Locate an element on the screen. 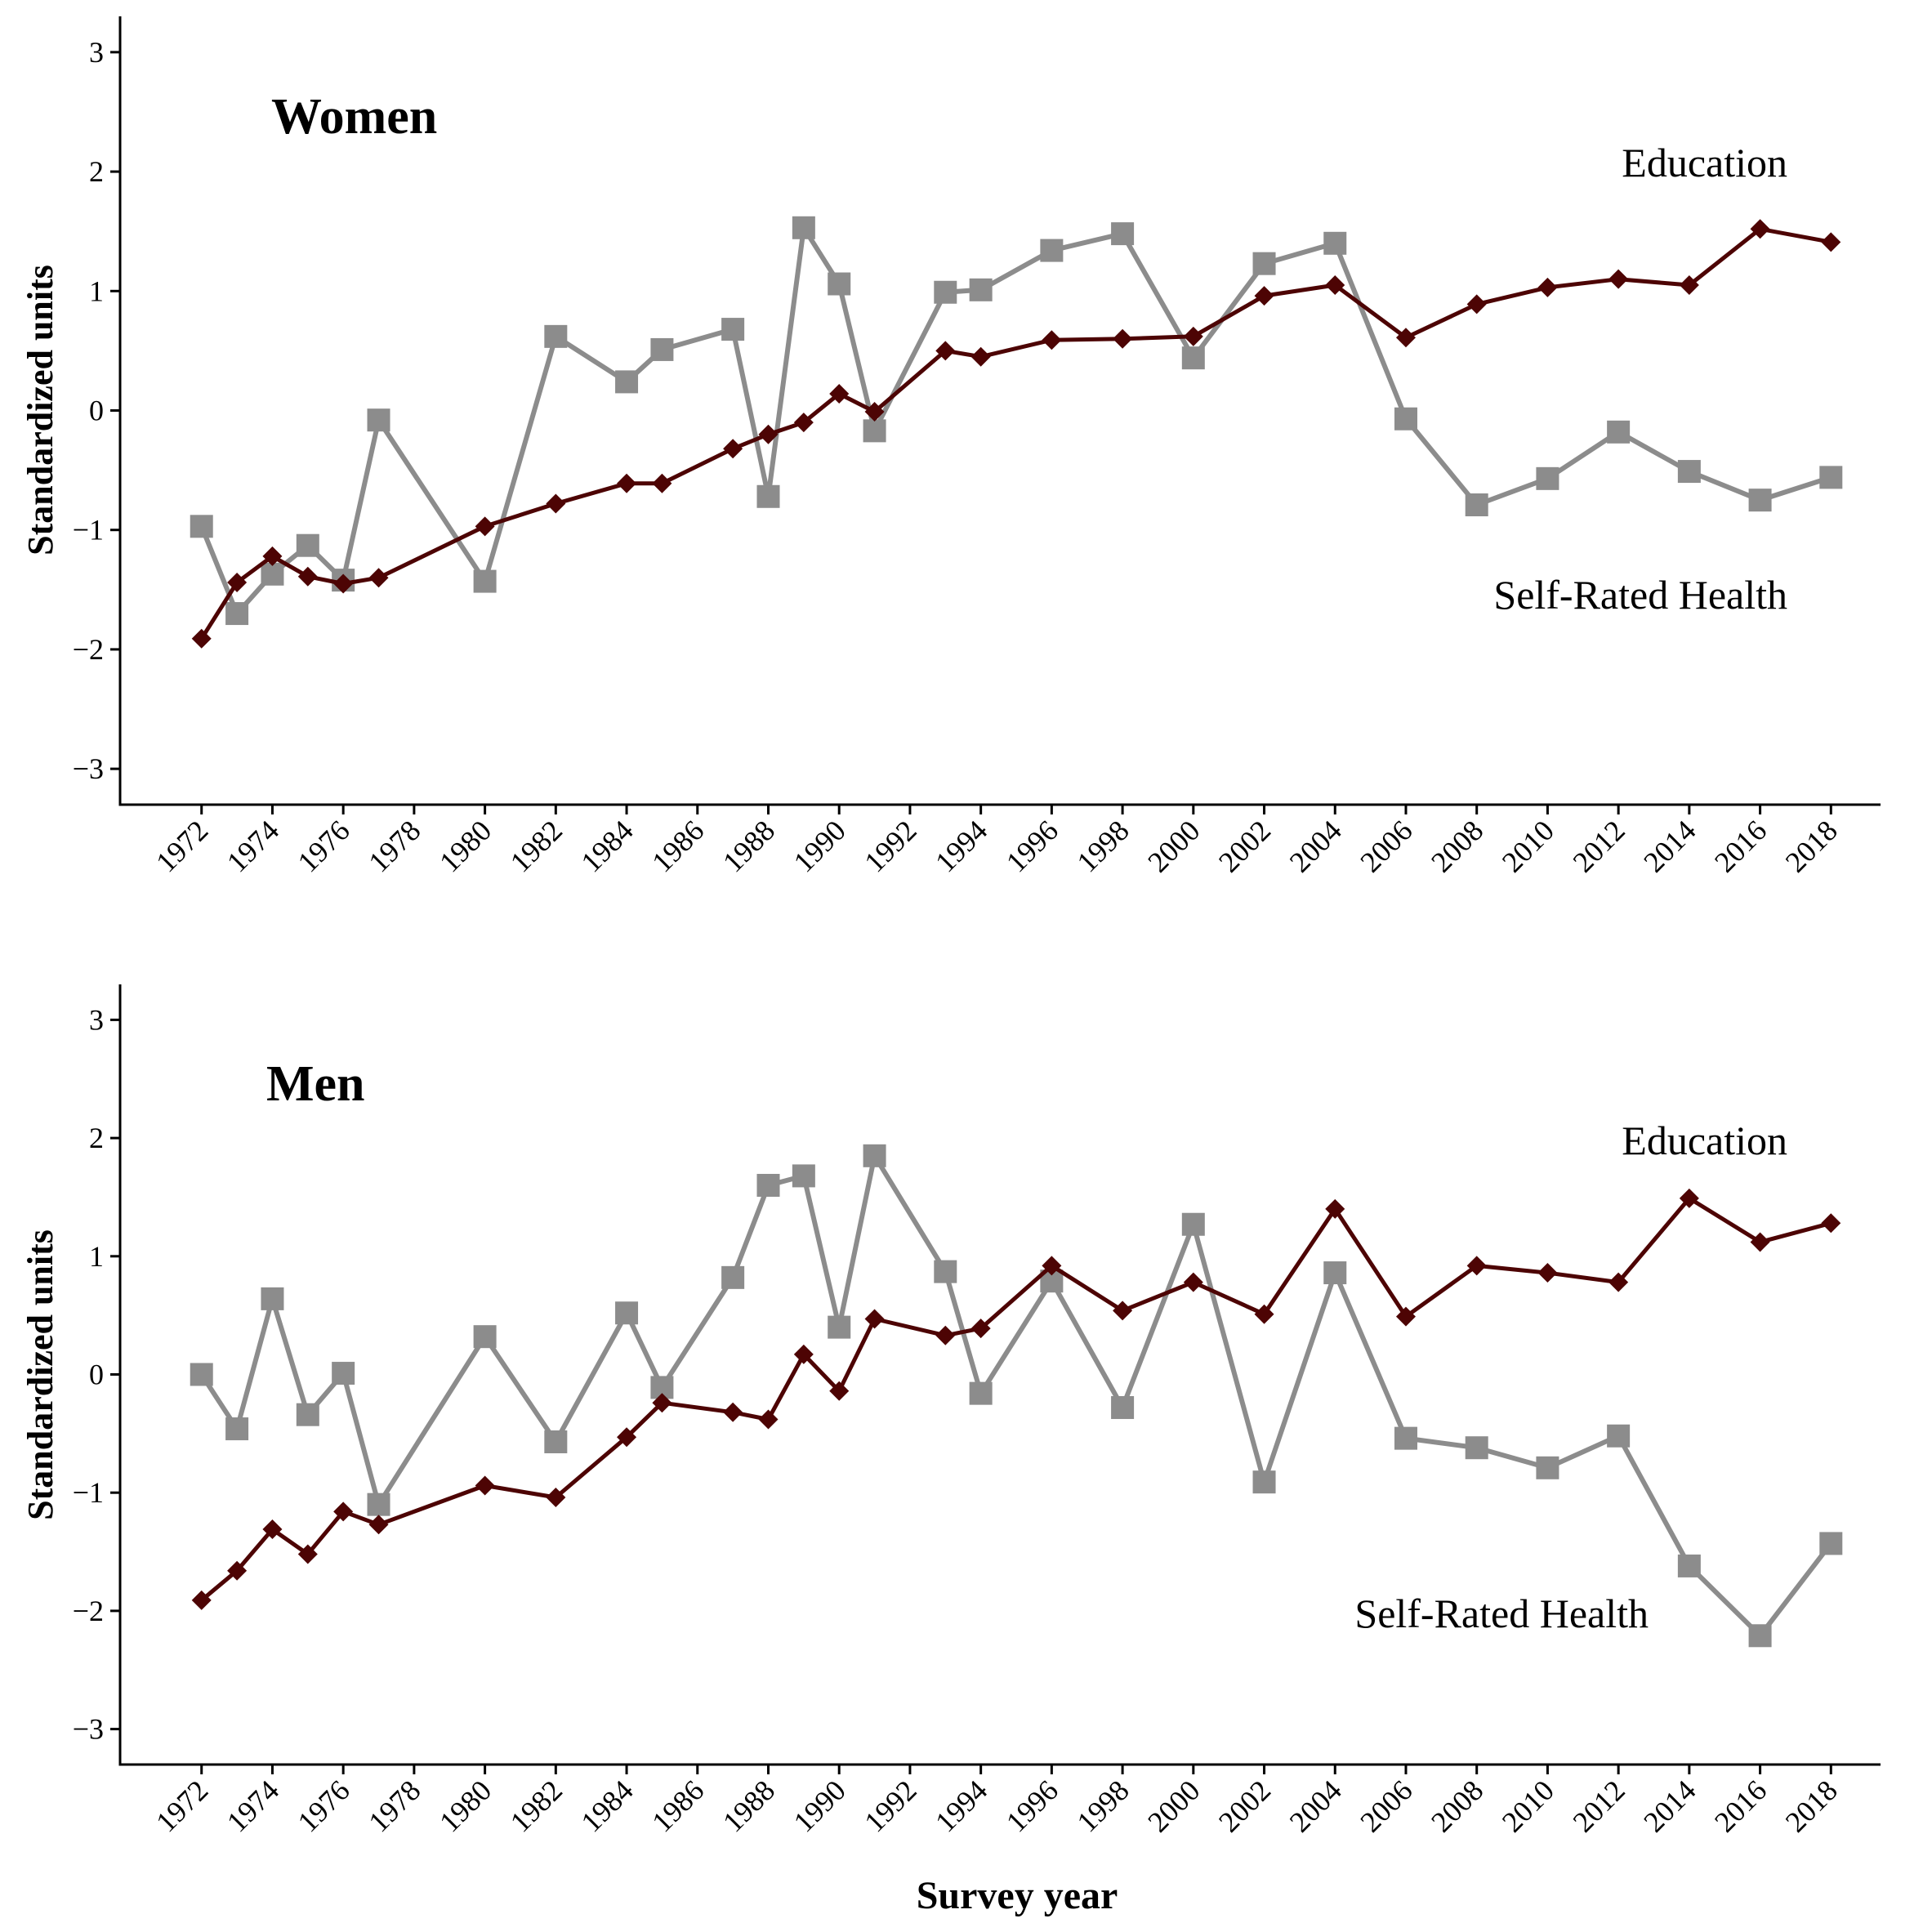  x-tick-label: 1972 is located at coordinates (182, 1806).